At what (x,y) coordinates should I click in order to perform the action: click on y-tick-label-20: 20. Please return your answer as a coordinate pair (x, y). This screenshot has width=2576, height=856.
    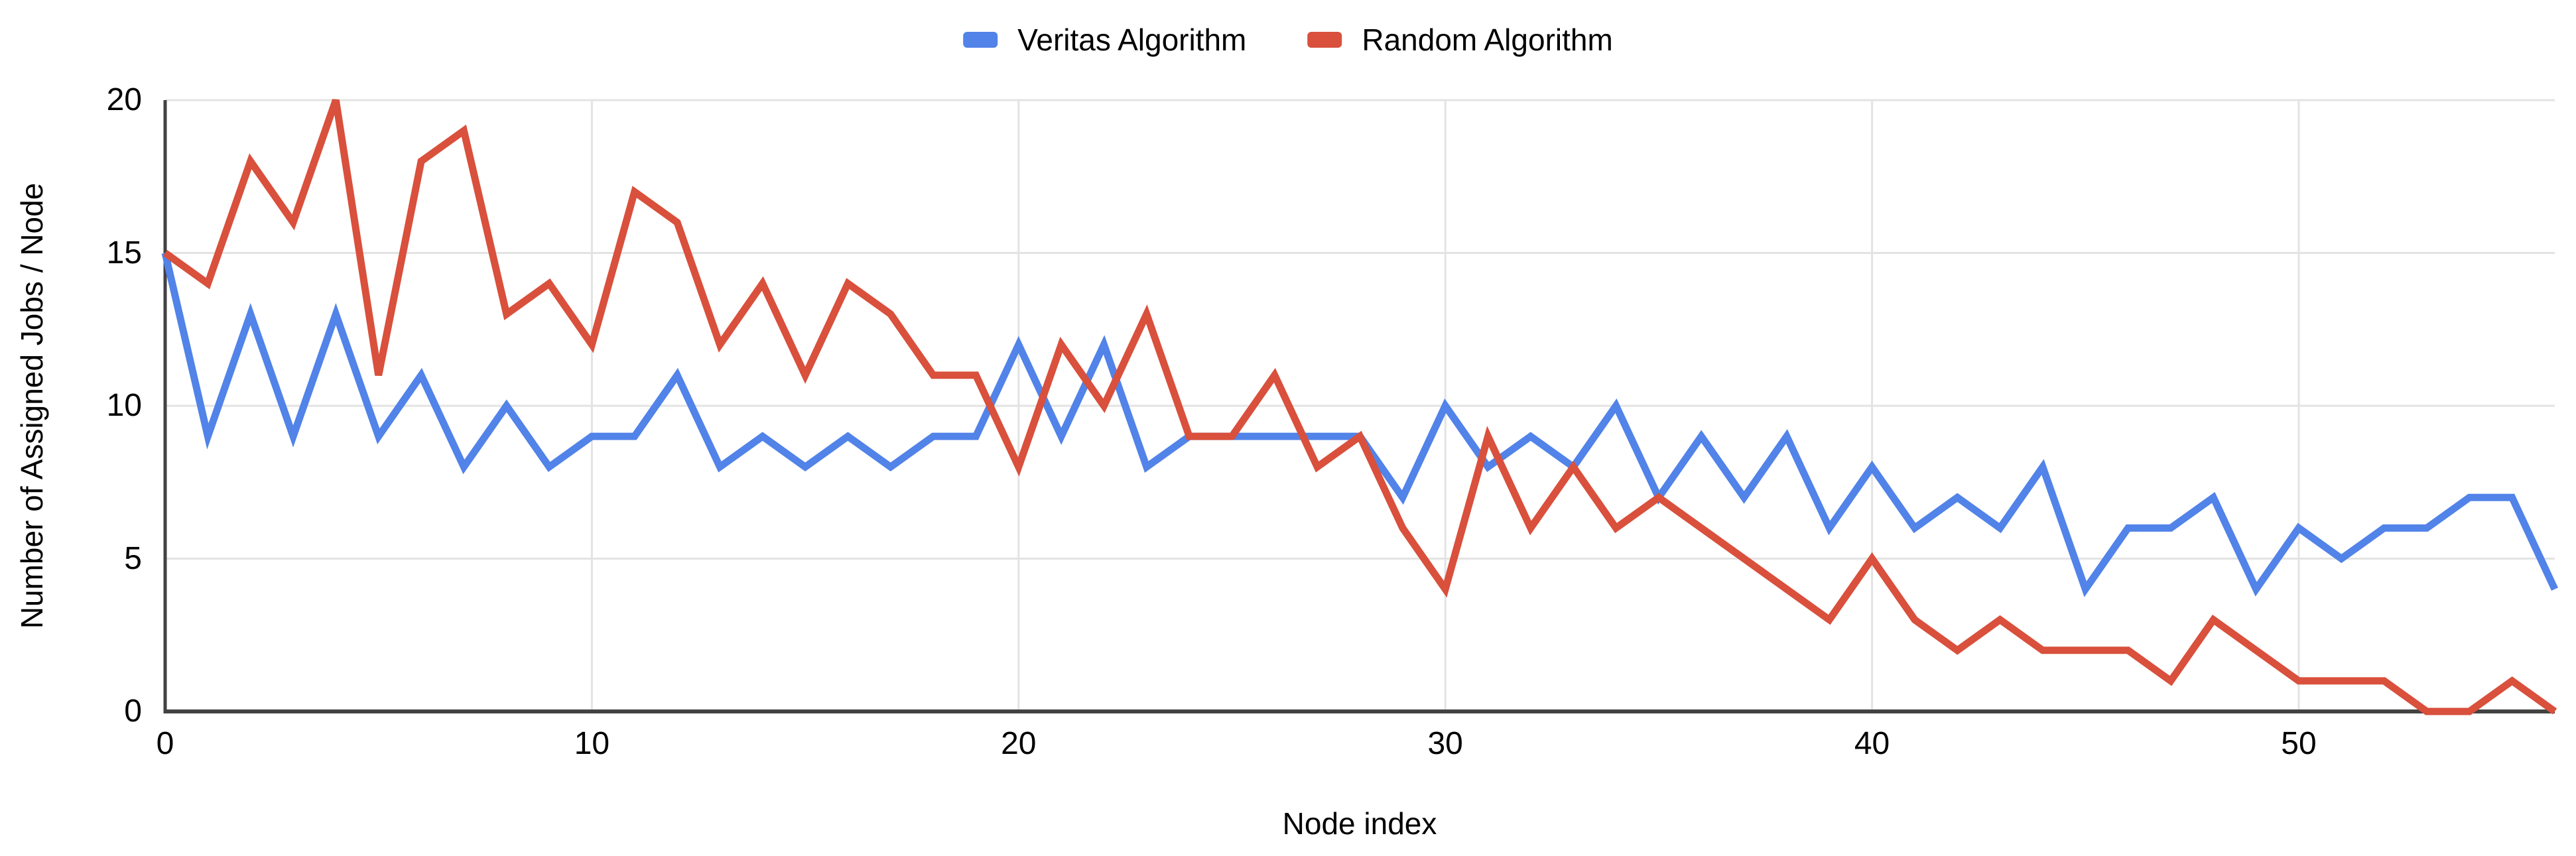
    Looking at the image, I should click on (124, 99).